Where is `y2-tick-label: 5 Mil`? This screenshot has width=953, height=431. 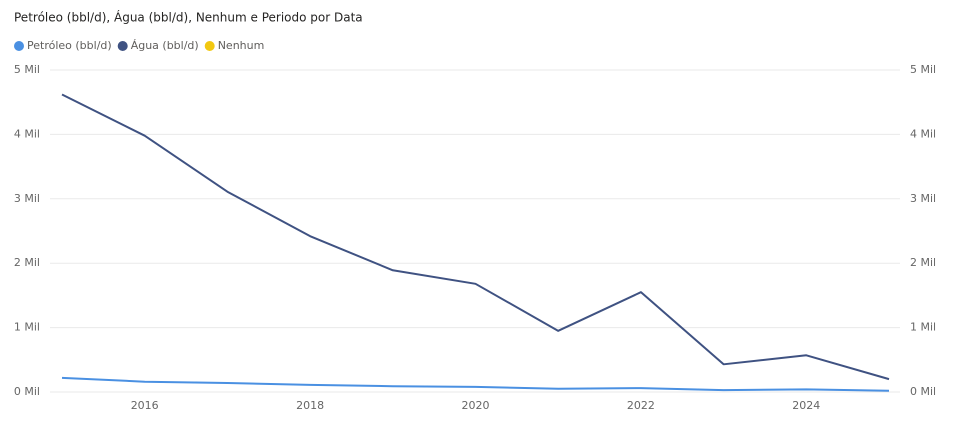
y2-tick-label: 5 Mil is located at coordinates (923, 69).